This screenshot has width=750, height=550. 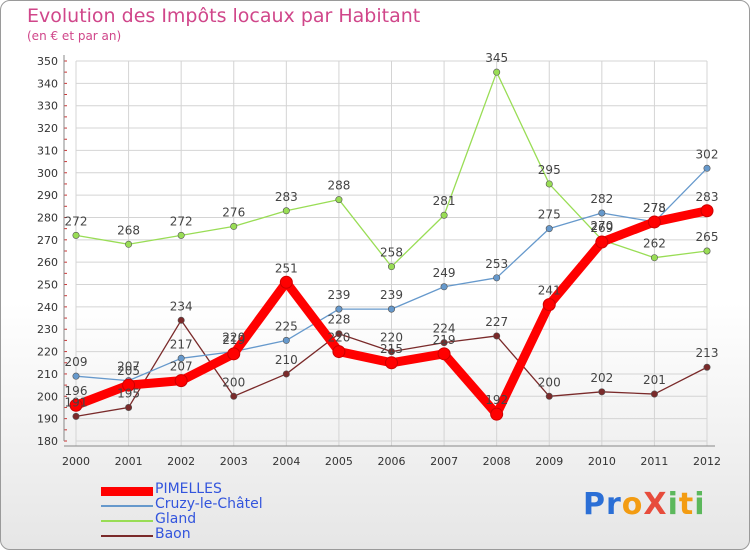 I want to click on legend-label: PIMELLES, so click(x=188, y=489).